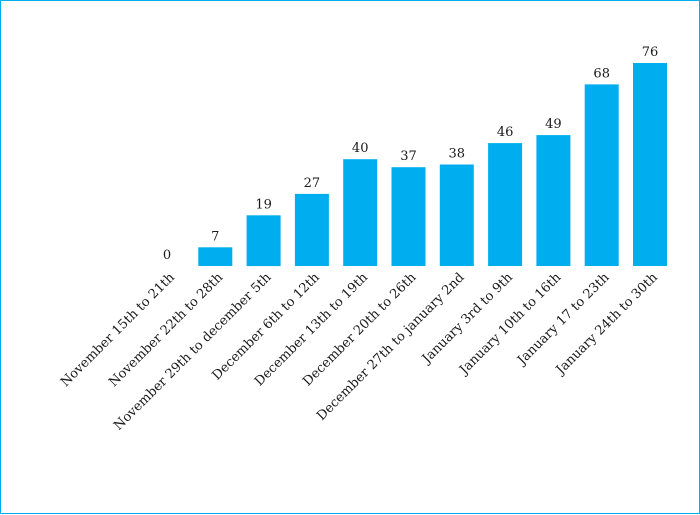 The width and height of the screenshot is (700, 515). I want to click on value-label-6: 38, so click(457, 154).